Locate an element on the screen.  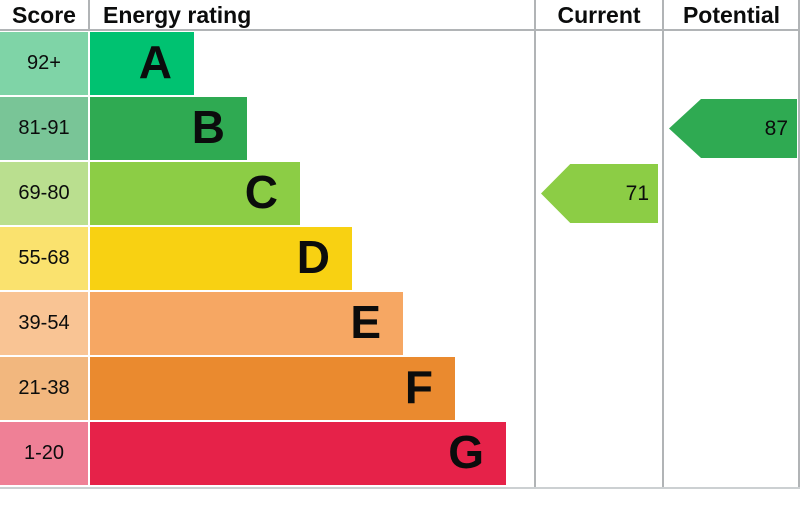
header-bottom-border is located at coordinates (400, 30).